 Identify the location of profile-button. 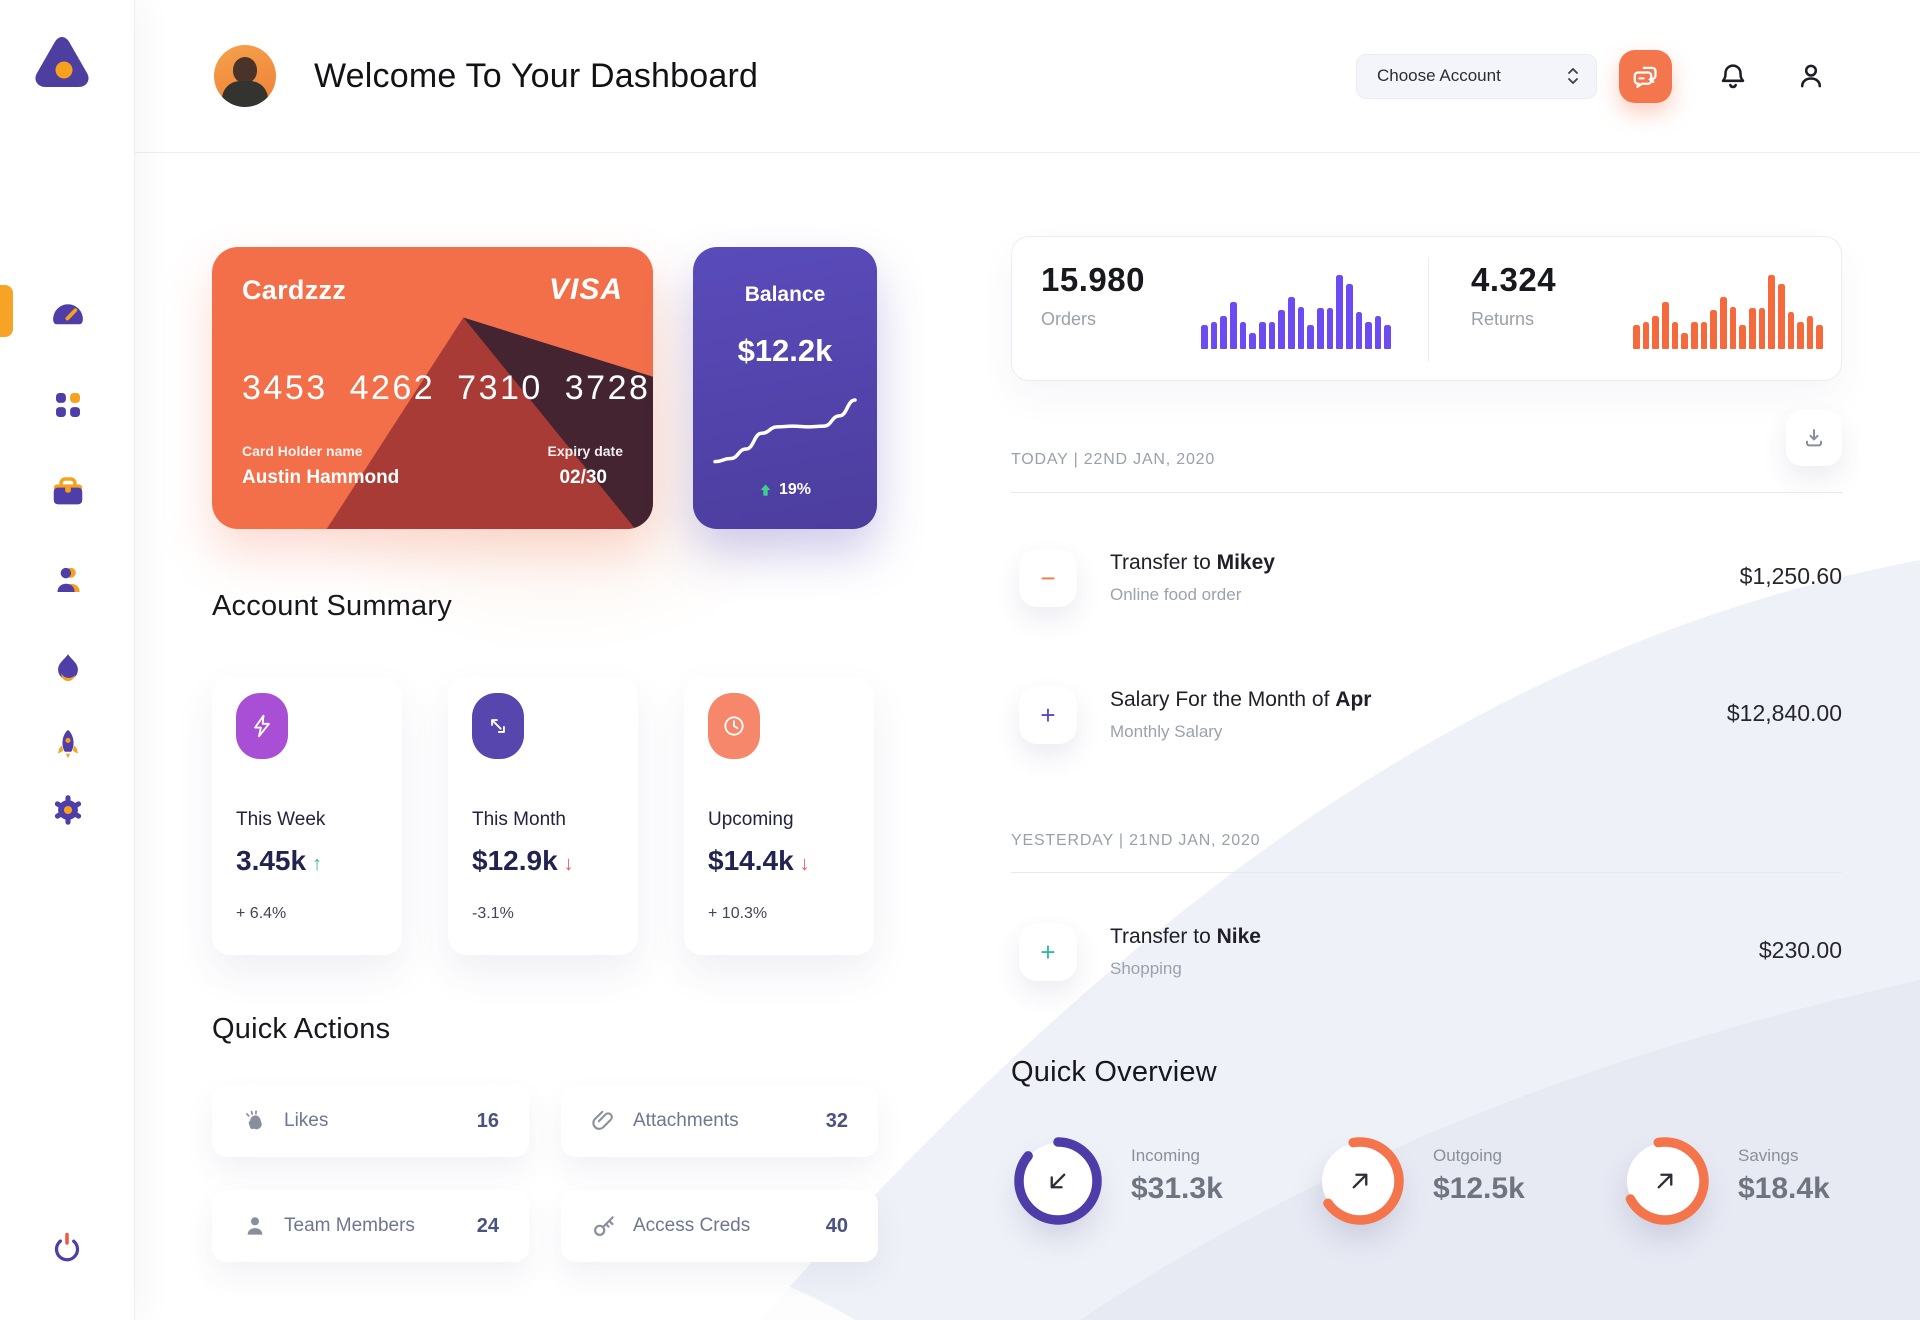
(1811, 76).